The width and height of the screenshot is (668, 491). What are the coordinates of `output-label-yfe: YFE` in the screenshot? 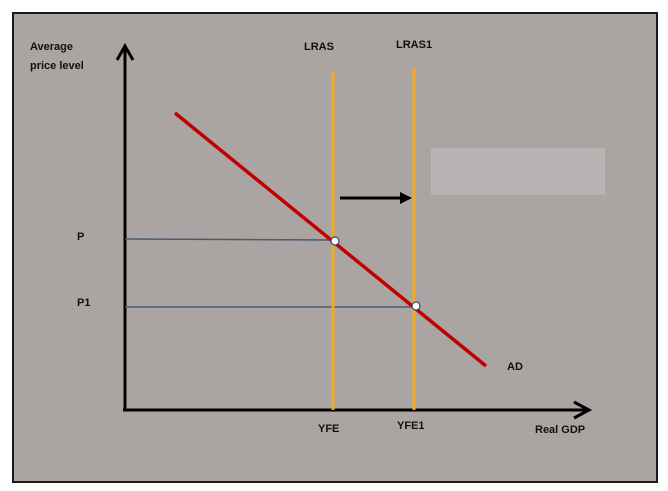 It's located at (329, 429).